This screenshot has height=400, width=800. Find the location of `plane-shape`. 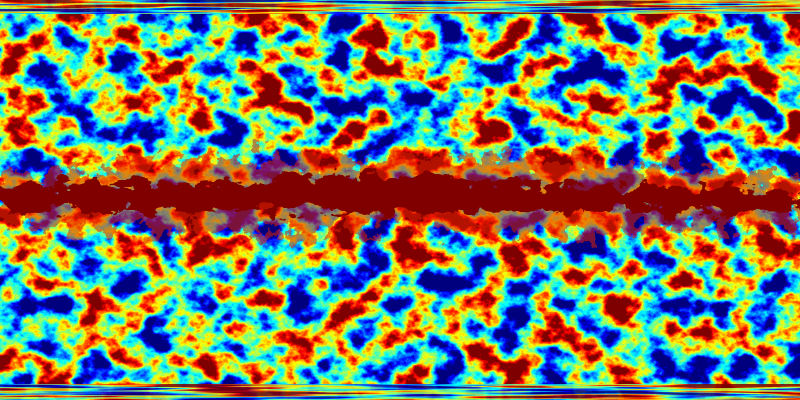

plane-shape is located at coordinates (400, 194).